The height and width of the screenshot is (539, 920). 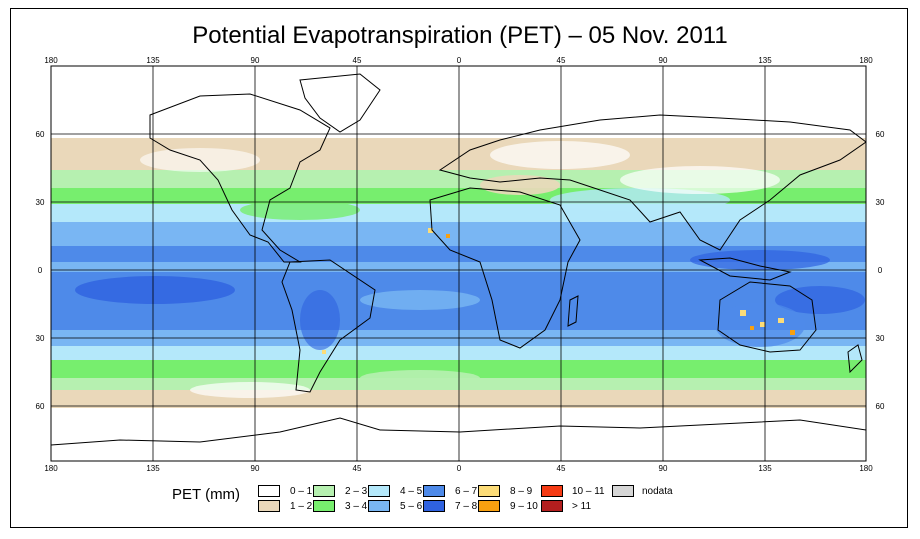 What do you see at coordinates (458, 399) in the screenshot?
I see `band-1-2-south` at bounding box center [458, 399].